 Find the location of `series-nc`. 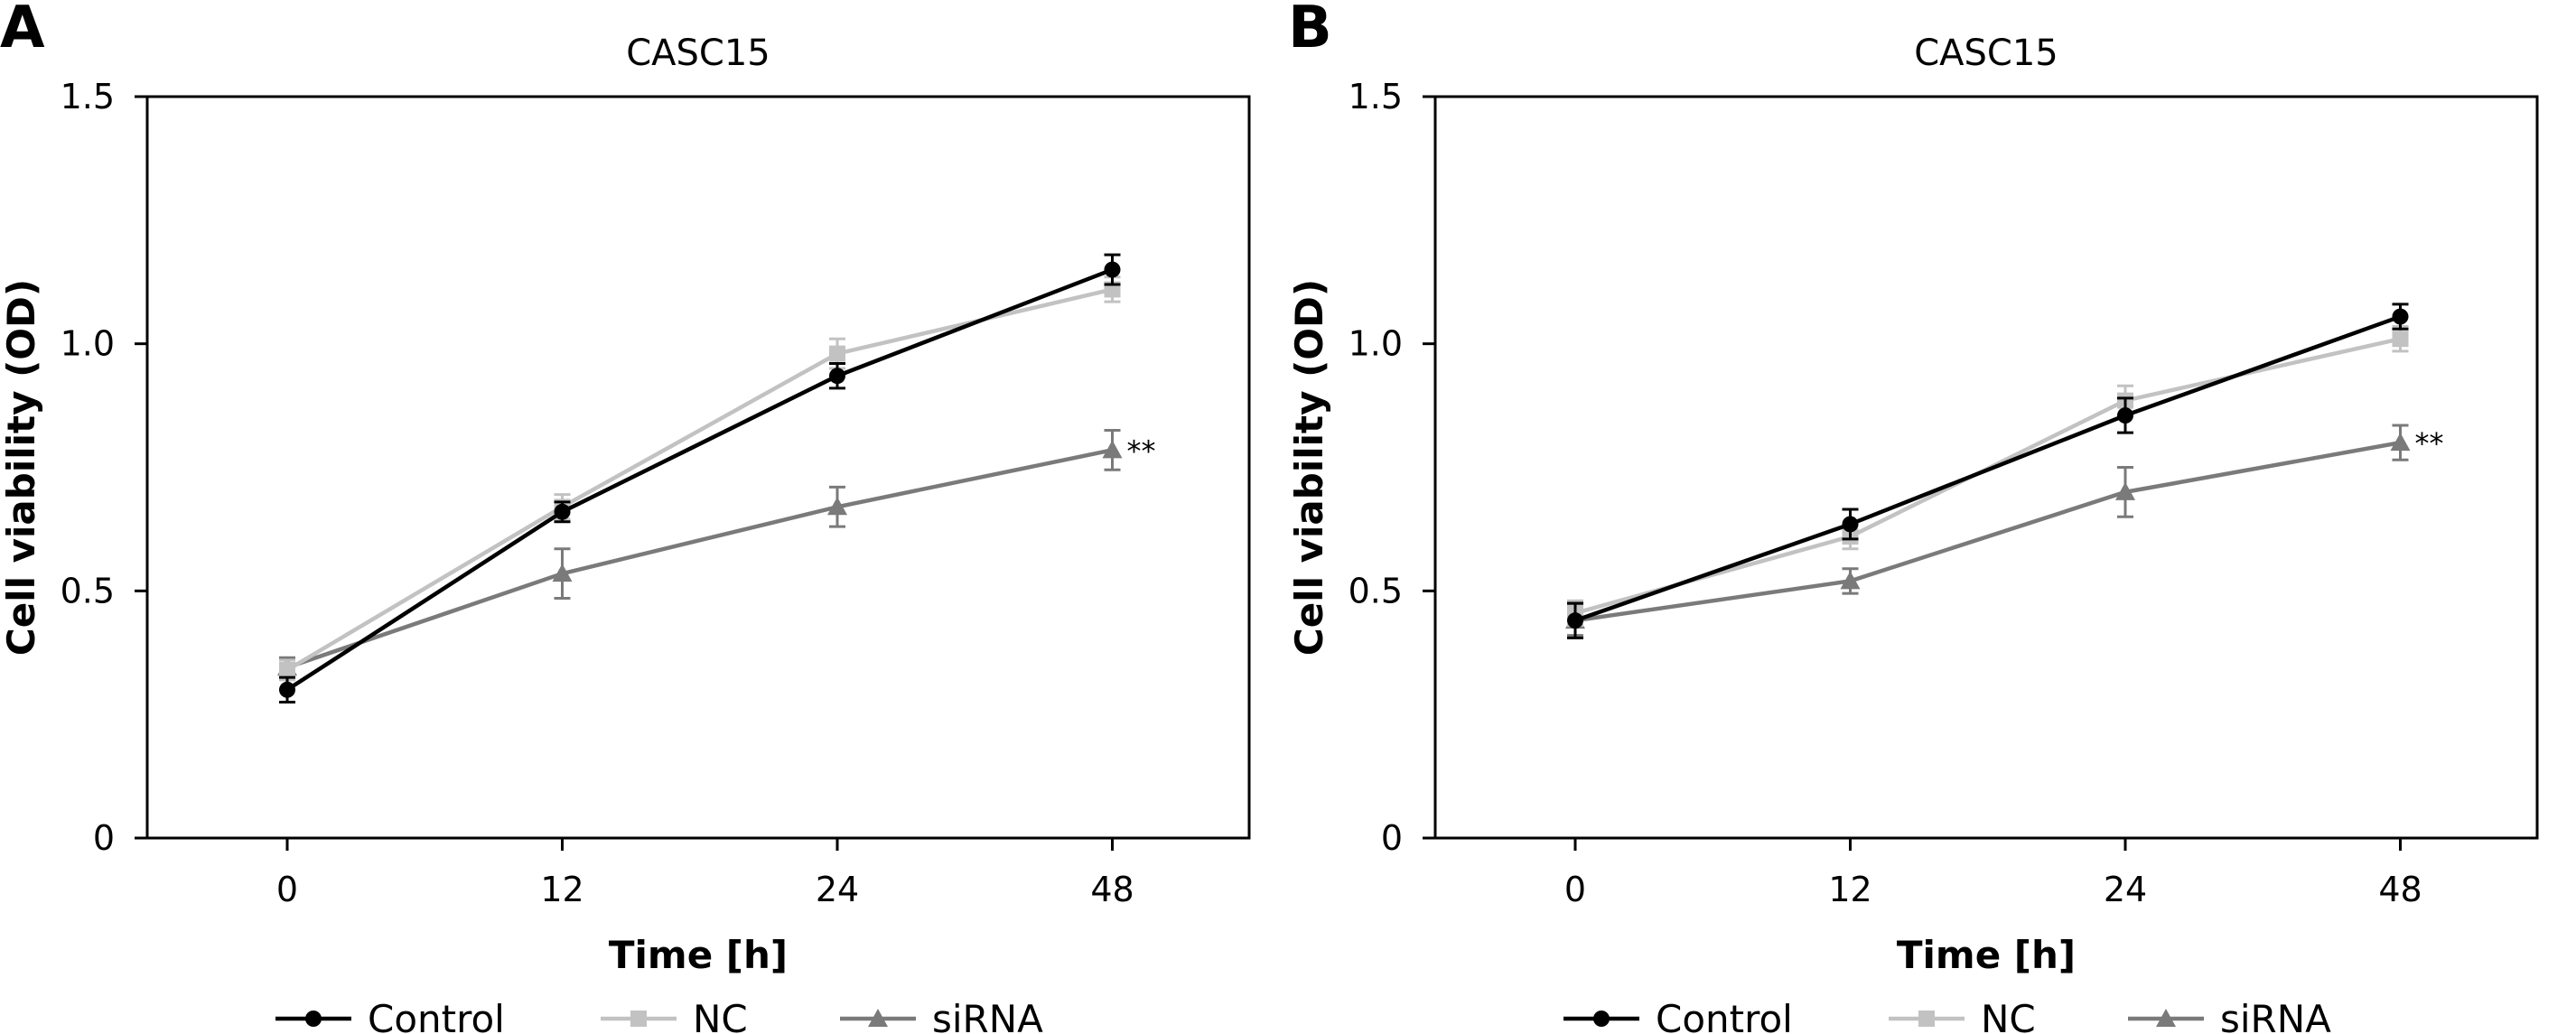

series-nc is located at coordinates (700, 479).